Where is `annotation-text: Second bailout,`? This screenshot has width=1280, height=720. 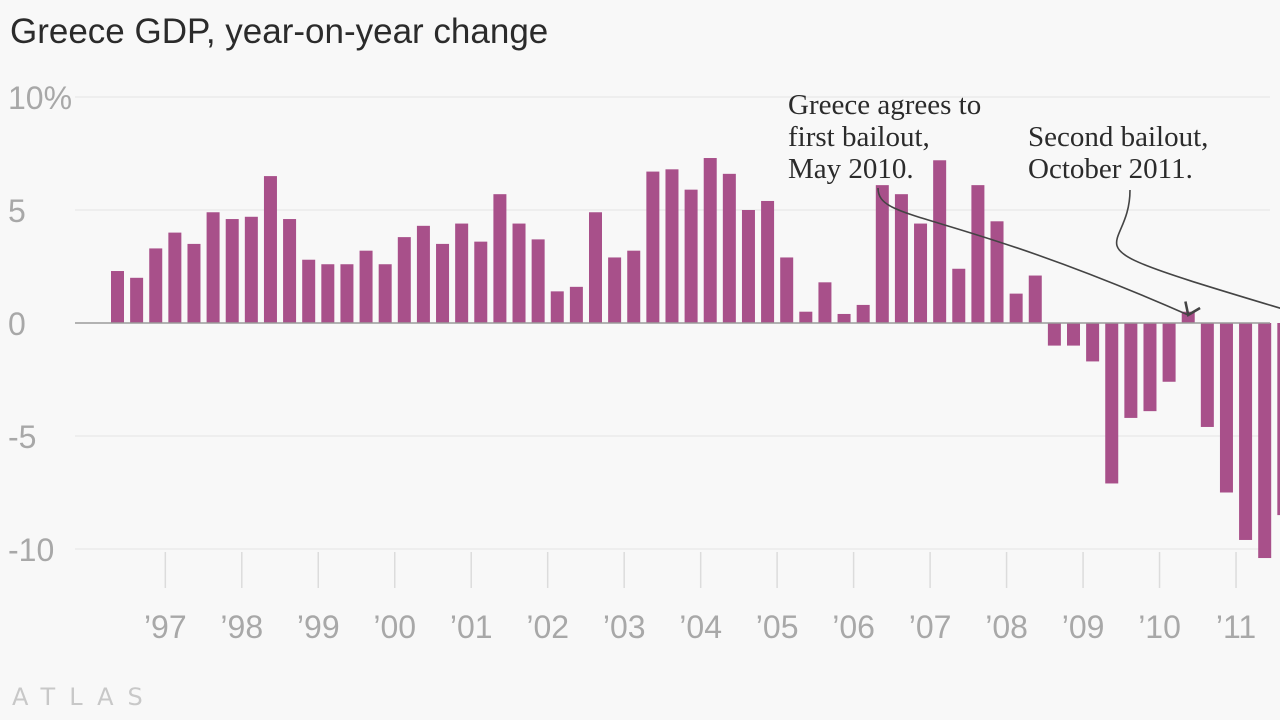 annotation-text: Second bailout, is located at coordinates (1118, 137).